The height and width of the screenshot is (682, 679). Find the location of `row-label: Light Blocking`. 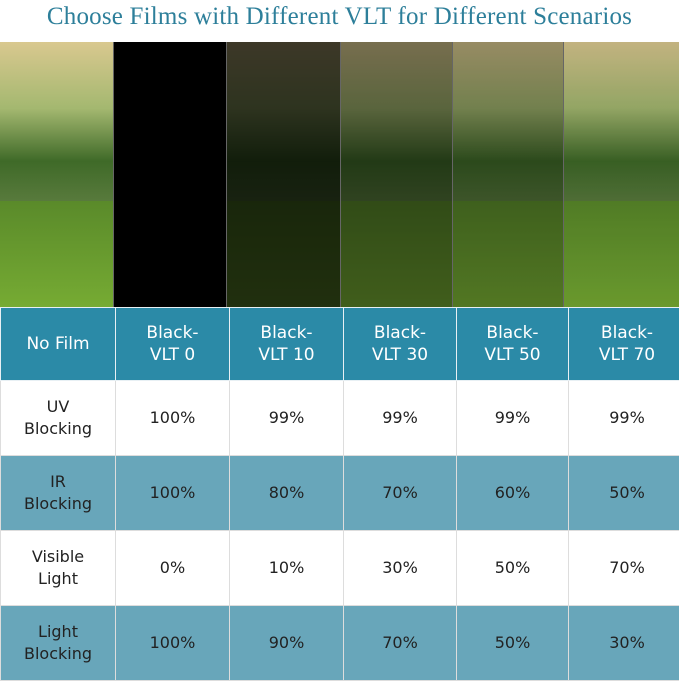

row-label: Light Blocking is located at coordinates (58, 643).